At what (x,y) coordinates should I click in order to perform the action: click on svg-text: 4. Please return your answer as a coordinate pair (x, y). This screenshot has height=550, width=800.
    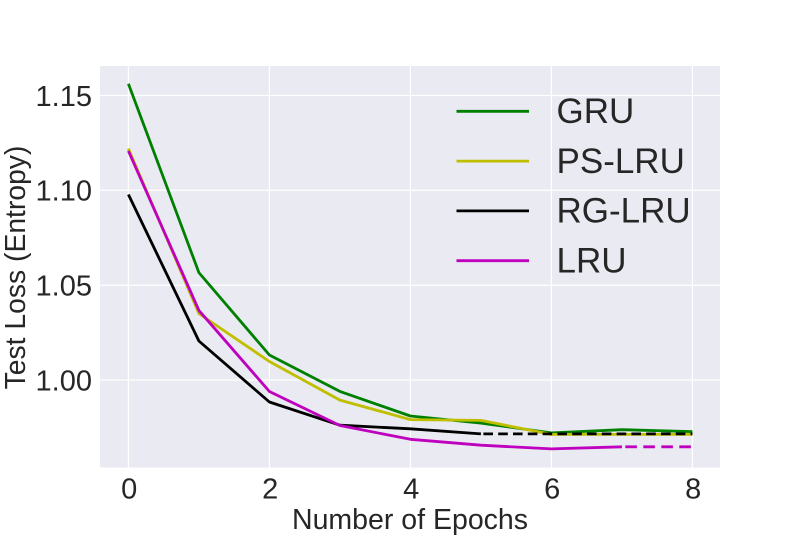
    Looking at the image, I should click on (411, 489).